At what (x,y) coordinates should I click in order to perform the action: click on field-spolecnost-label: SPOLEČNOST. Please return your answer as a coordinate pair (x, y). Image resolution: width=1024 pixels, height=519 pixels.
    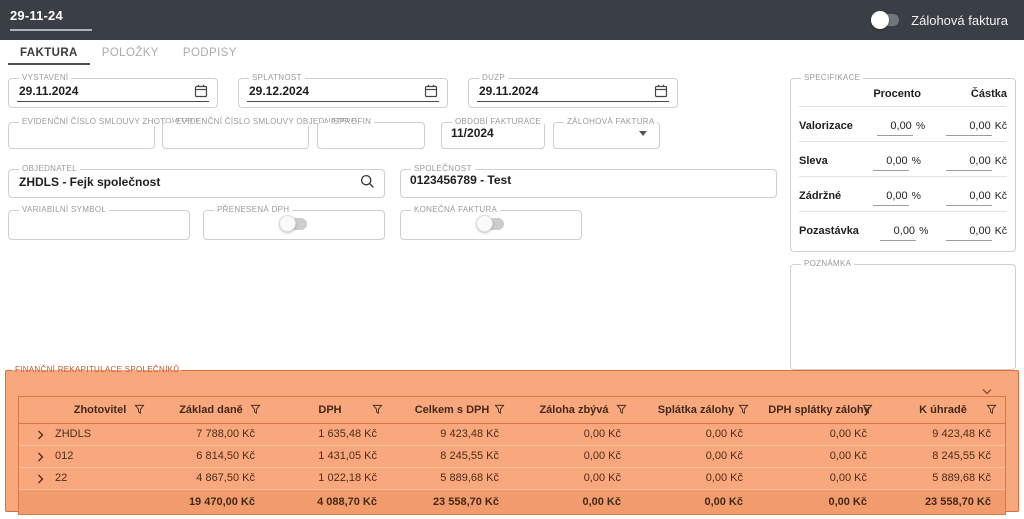
    Looking at the image, I should click on (443, 168).